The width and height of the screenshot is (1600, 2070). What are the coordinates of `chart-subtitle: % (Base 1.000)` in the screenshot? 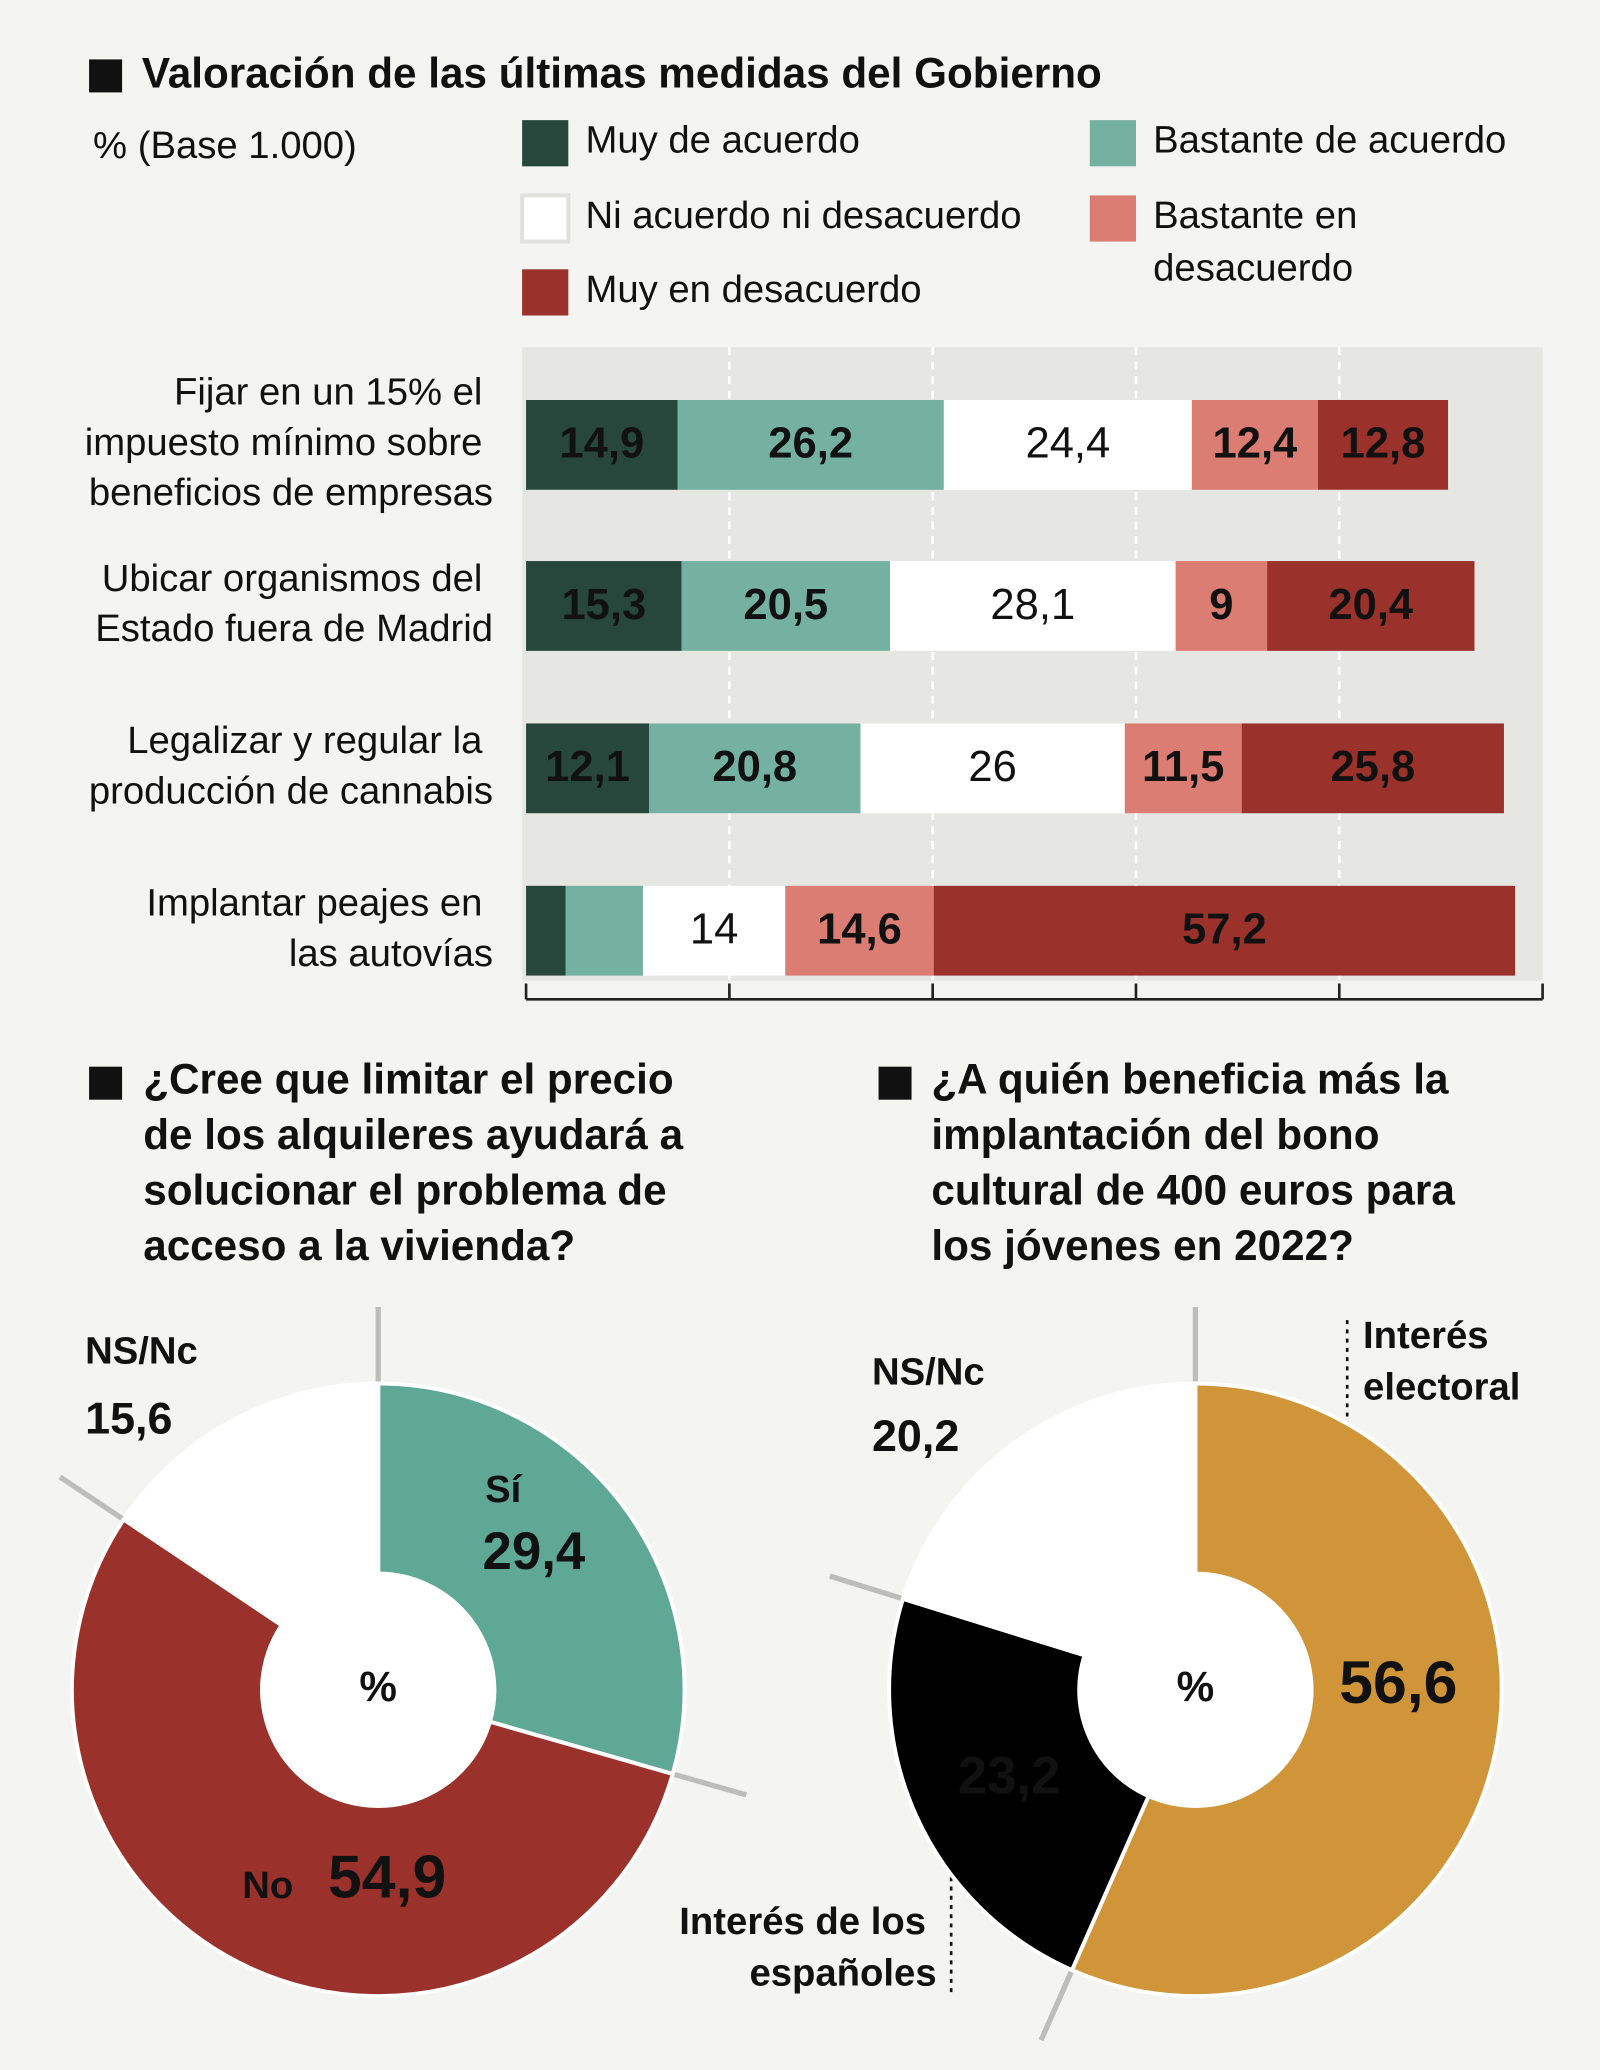 It's located at (225, 145).